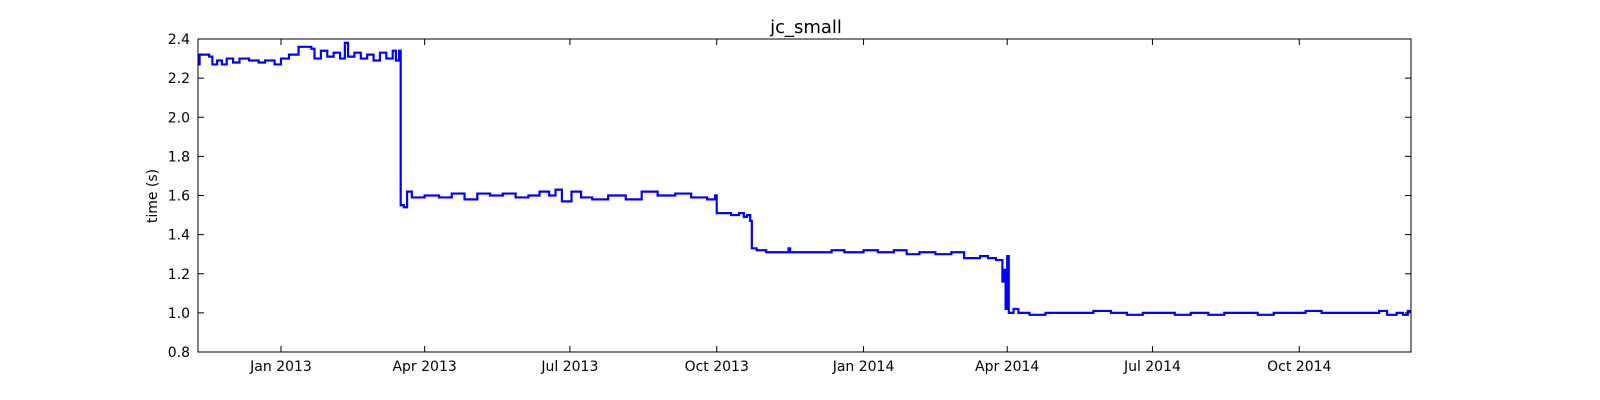  What do you see at coordinates (424, 367) in the screenshot?
I see `x-tick-label: Apr 2013` at bounding box center [424, 367].